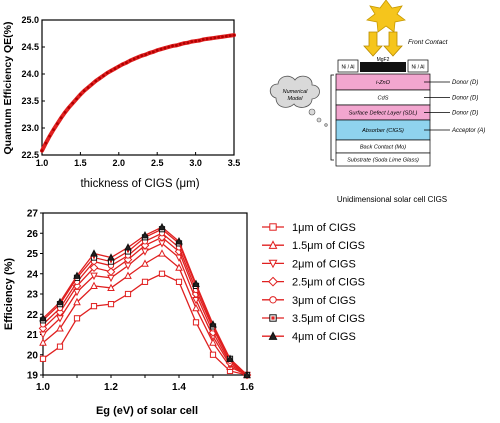  Describe the element at coordinates (406, 97) in the screenshot. I see `layer-1: CdS Donor (D)` at that location.